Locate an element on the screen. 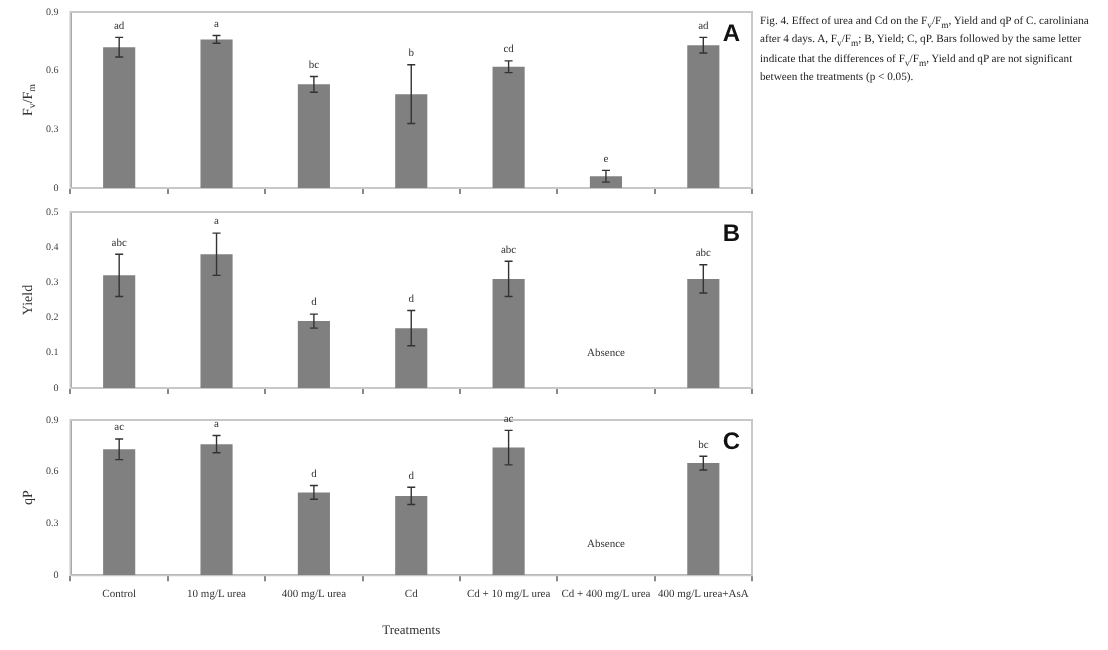 The image size is (1108, 650). chart-title: A is located at coordinates (731, 32).